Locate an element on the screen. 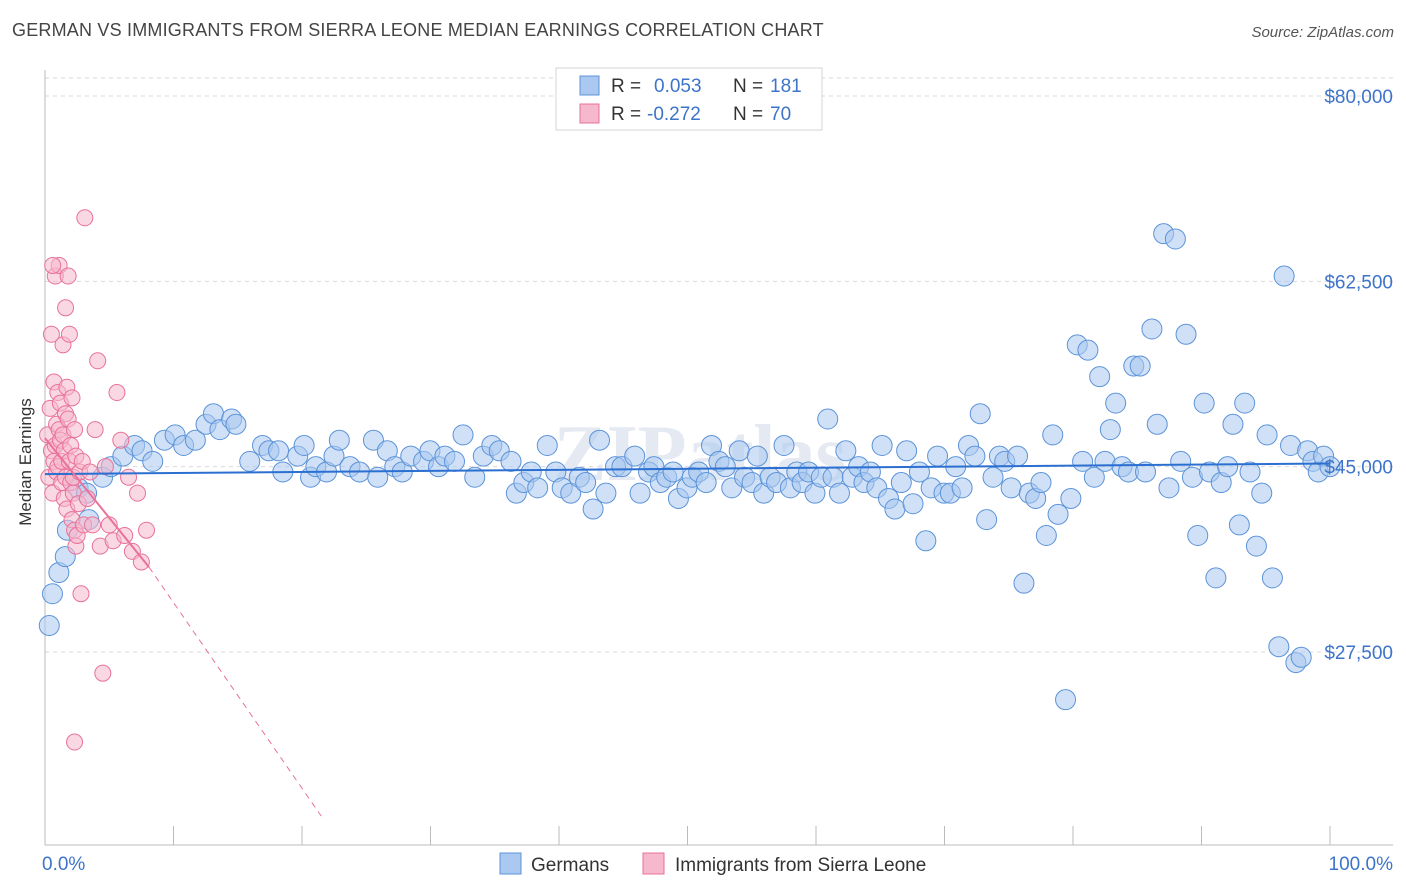  series-legend: Germans Immigrants from Sierra Leone is located at coordinates (712, 864).